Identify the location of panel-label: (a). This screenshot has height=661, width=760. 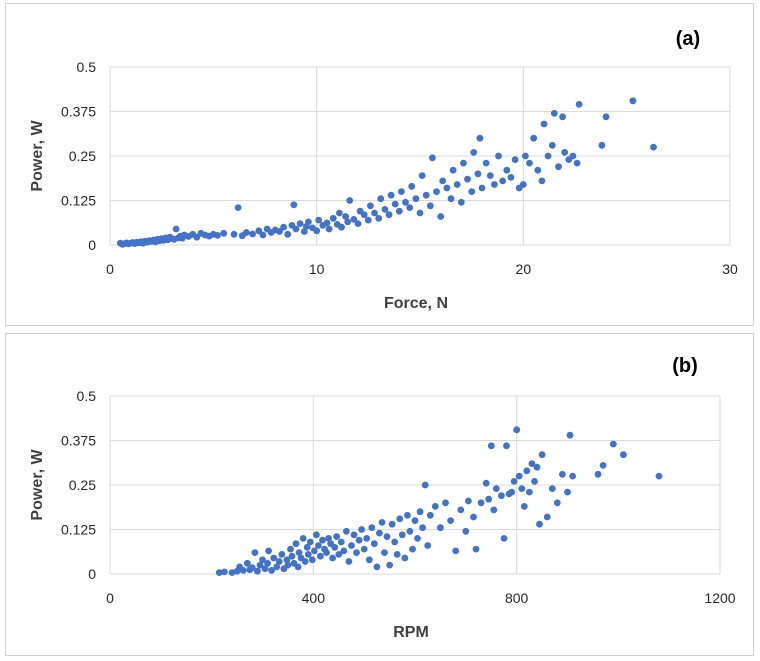
(688, 39).